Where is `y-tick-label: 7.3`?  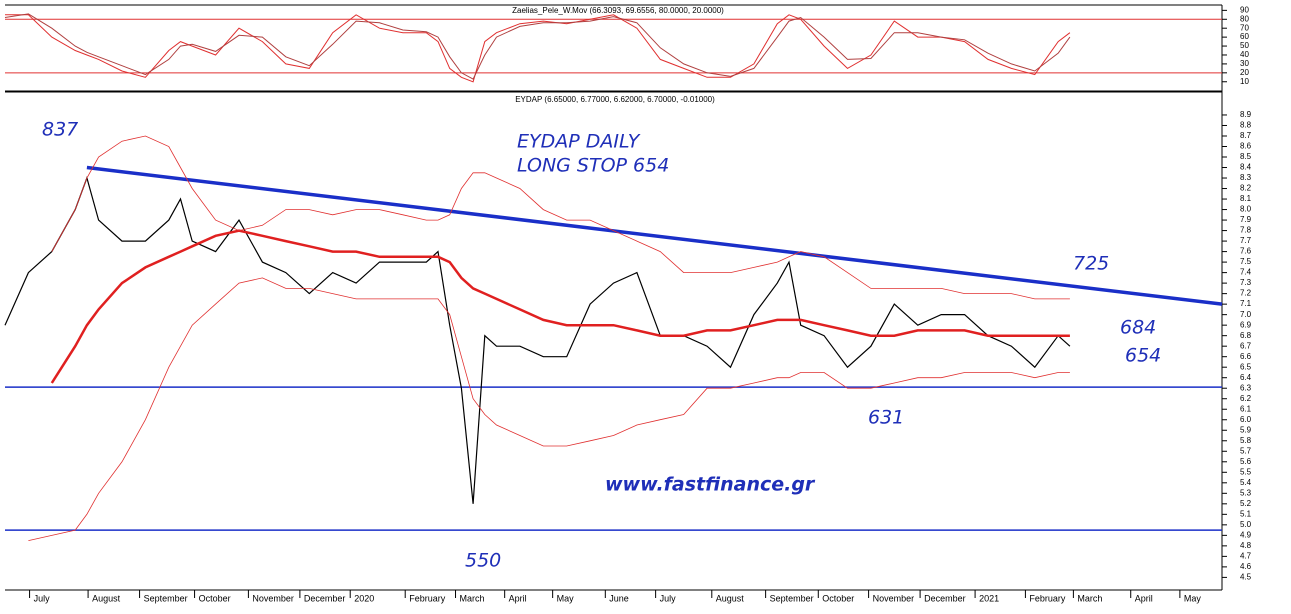 y-tick-label: 7.3 is located at coordinates (1246, 282).